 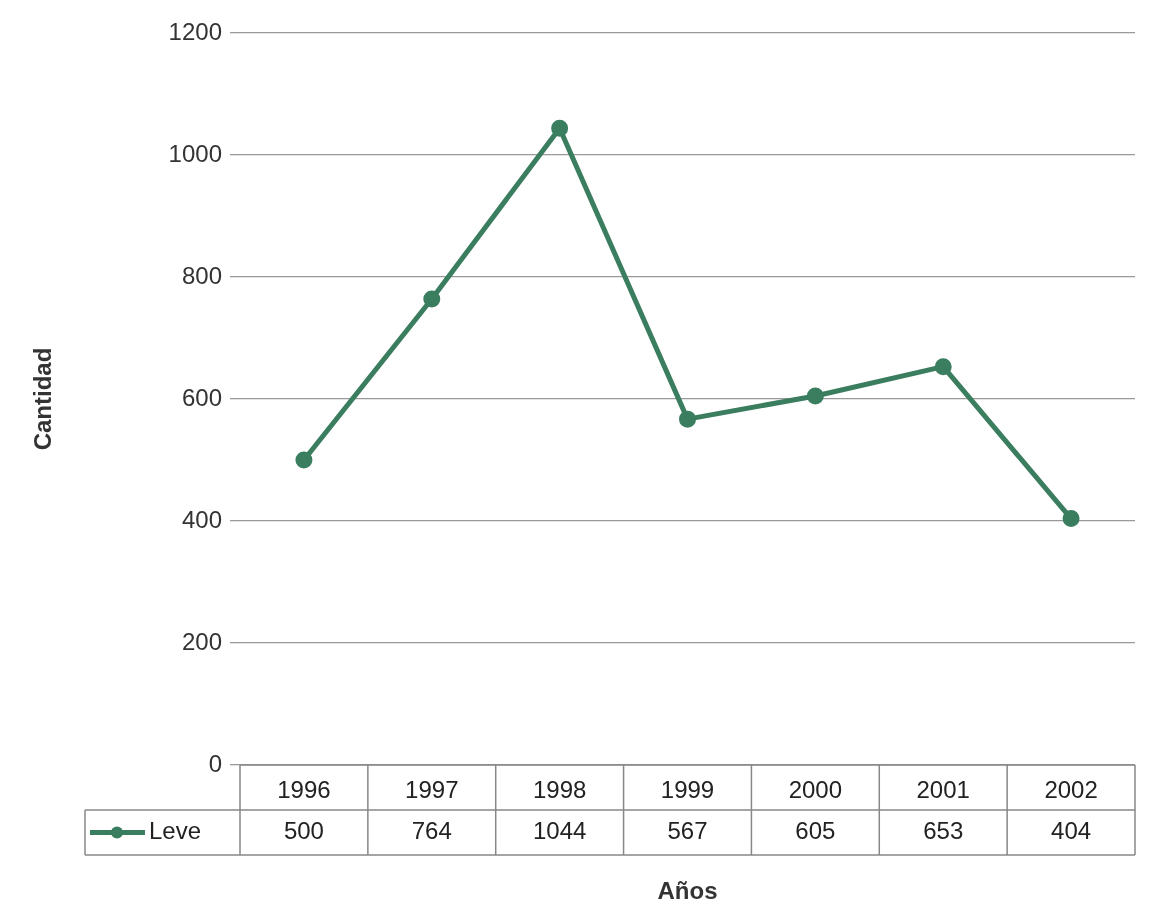 What do you see at coordinates (201, 397) in the screenshot?
I see `y-tick-label: 600` at bounding box center [201, 397].